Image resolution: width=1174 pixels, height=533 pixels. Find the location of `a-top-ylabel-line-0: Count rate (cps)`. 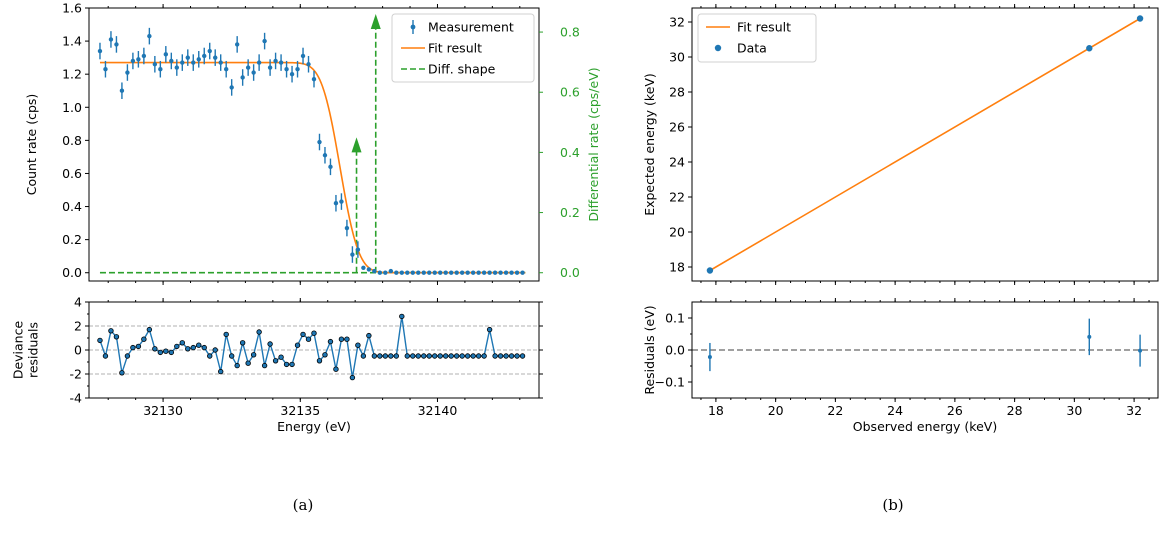

a-top-ylabel-line-0: Count rate (cps) is located at coordinates (31, 145).